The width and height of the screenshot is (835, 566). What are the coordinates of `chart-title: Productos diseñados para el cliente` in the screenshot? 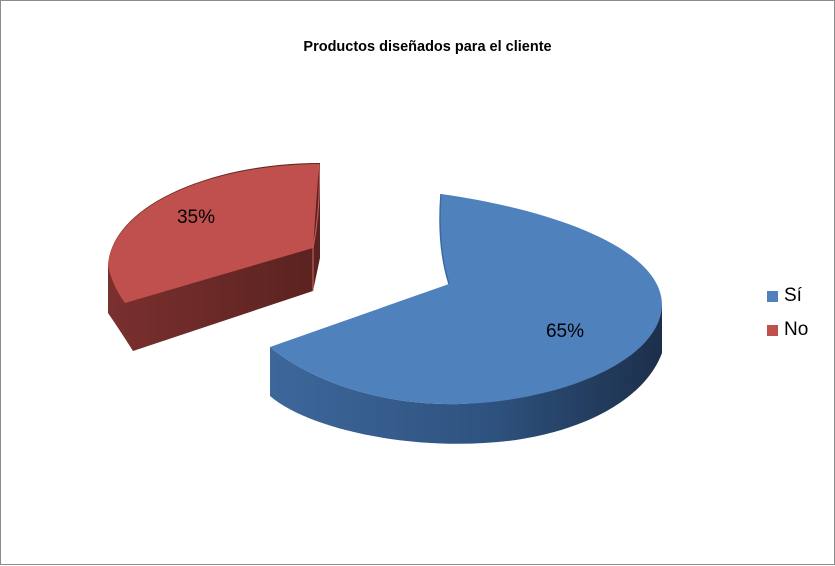 It's located at (427, 47).